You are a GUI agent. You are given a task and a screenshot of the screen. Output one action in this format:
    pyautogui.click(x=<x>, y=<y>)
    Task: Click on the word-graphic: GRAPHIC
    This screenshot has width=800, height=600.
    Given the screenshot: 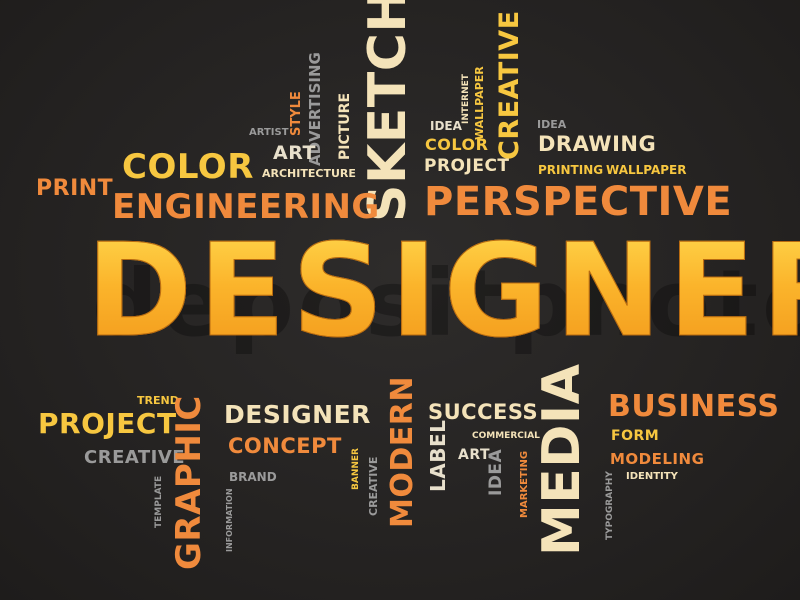 What is the action you would take?
    pyautogui.click(x=189, y=482)
    